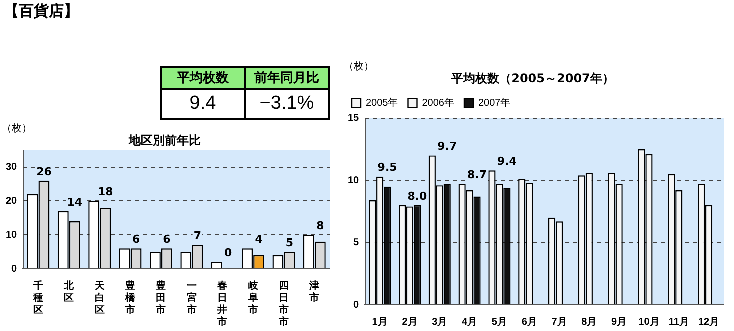 The image size is (734, 331). Describe the element at coordinates (679, 322) in the screenshot. I see `x-tick-label: 11月` at that location.